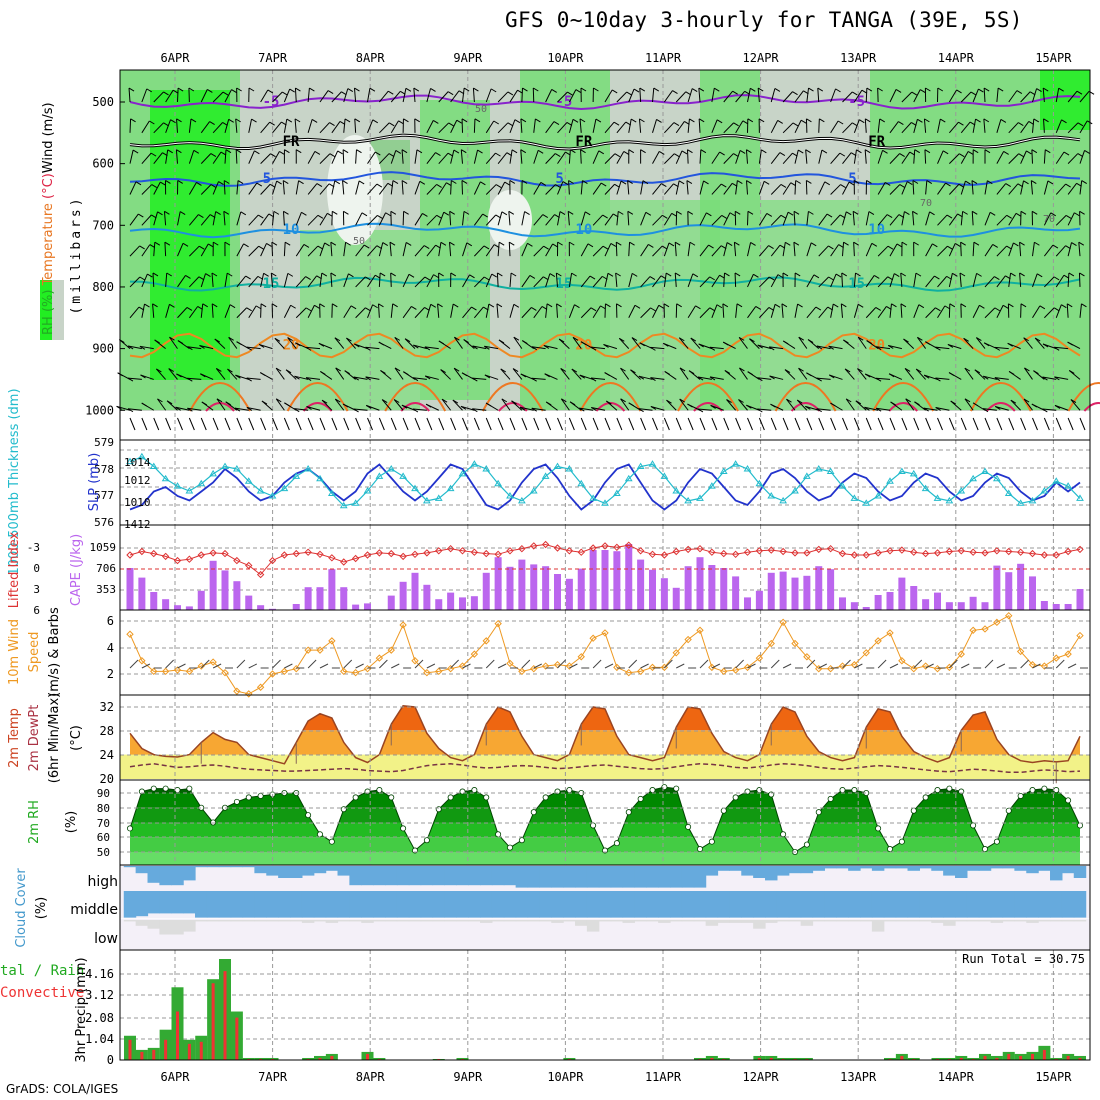 The width and height of the screenshot is (1100, 1100). What do you see at coordinates (176, 1077) in the screenshot?
I see `day-label-bottom: 6APR` at bounding box center [176, 1077].